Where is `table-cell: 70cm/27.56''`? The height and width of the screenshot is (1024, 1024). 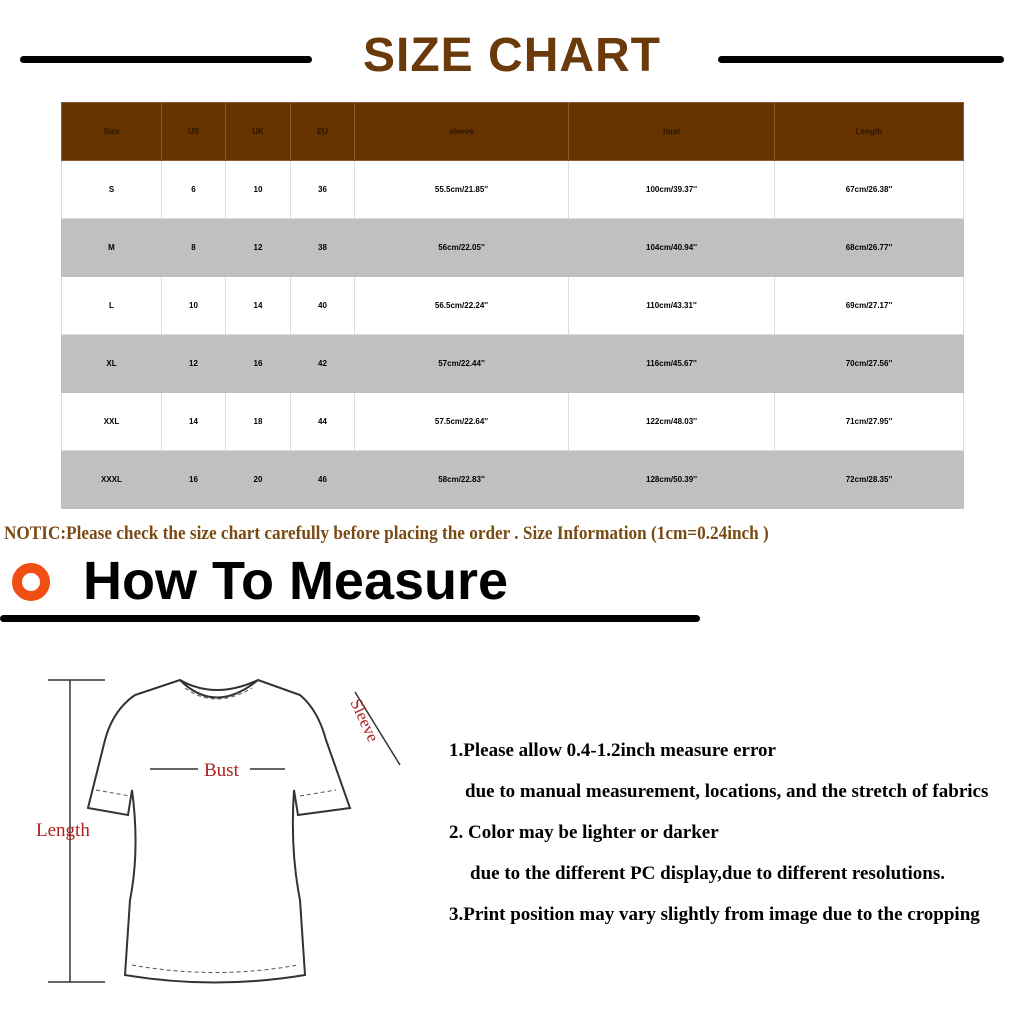 table-cell: 70cm/27.56'' is located at coordinates (869, 363).